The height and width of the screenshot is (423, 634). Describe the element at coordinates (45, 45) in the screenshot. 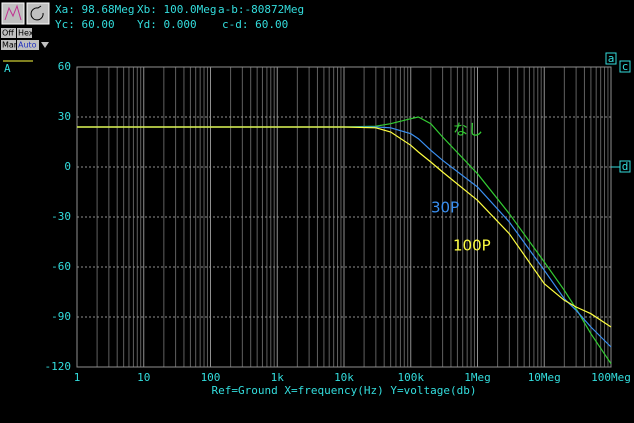

I see `dropdown-arrow` at that location.